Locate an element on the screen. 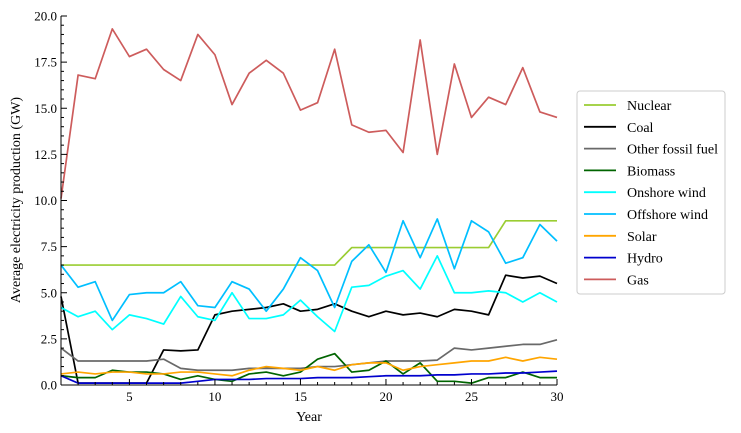  series-line-other-fossil-fuel is located at coordinates (309, 355).